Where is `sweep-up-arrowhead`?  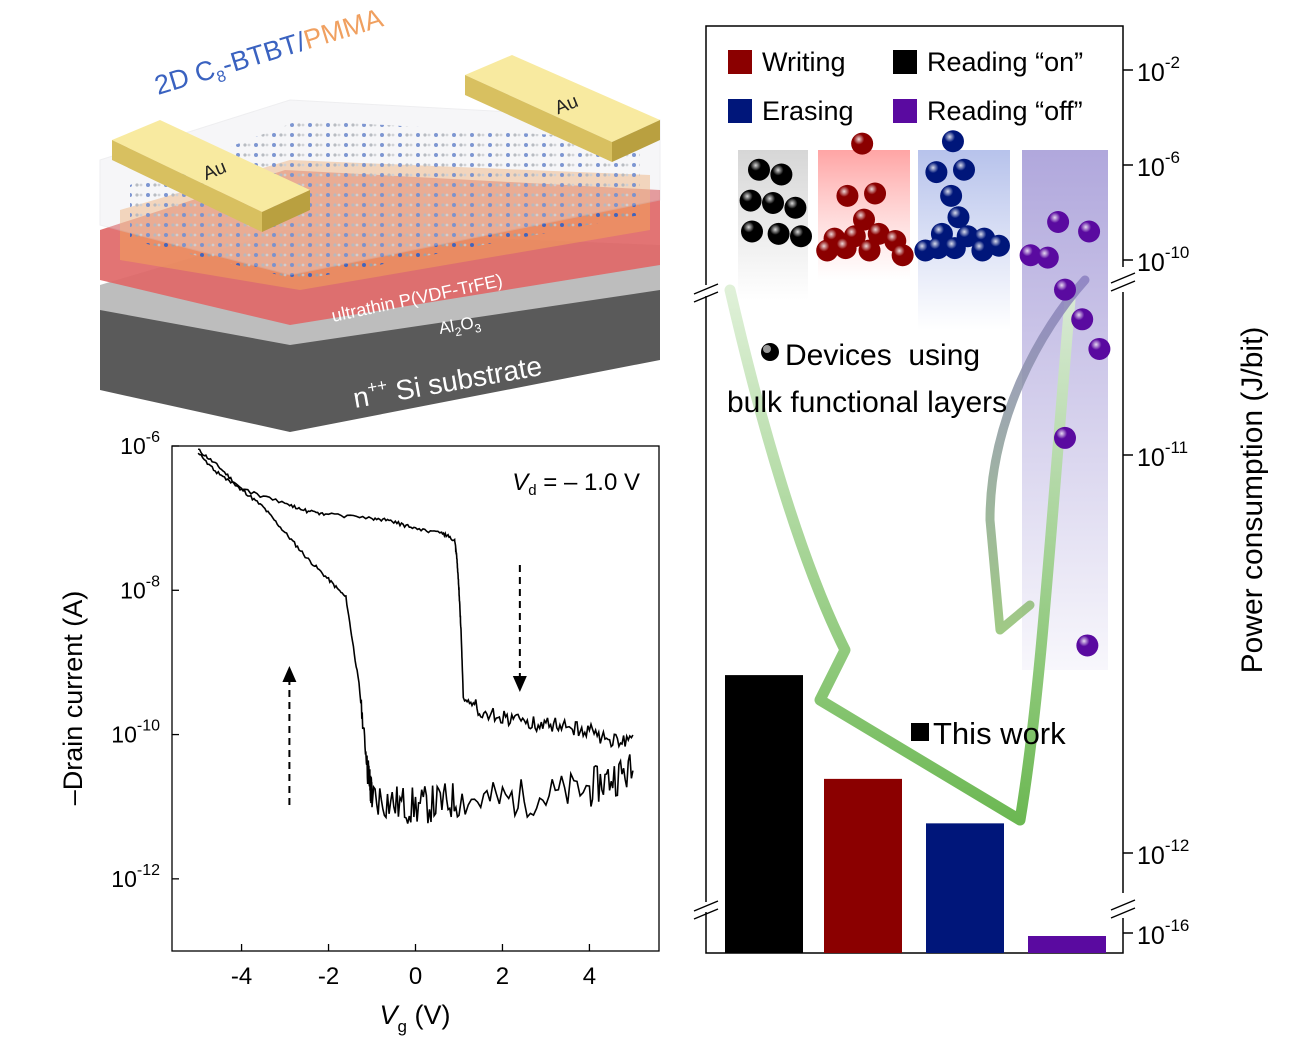
sweep-up-arrowhead is located at coordinates (289, 674).